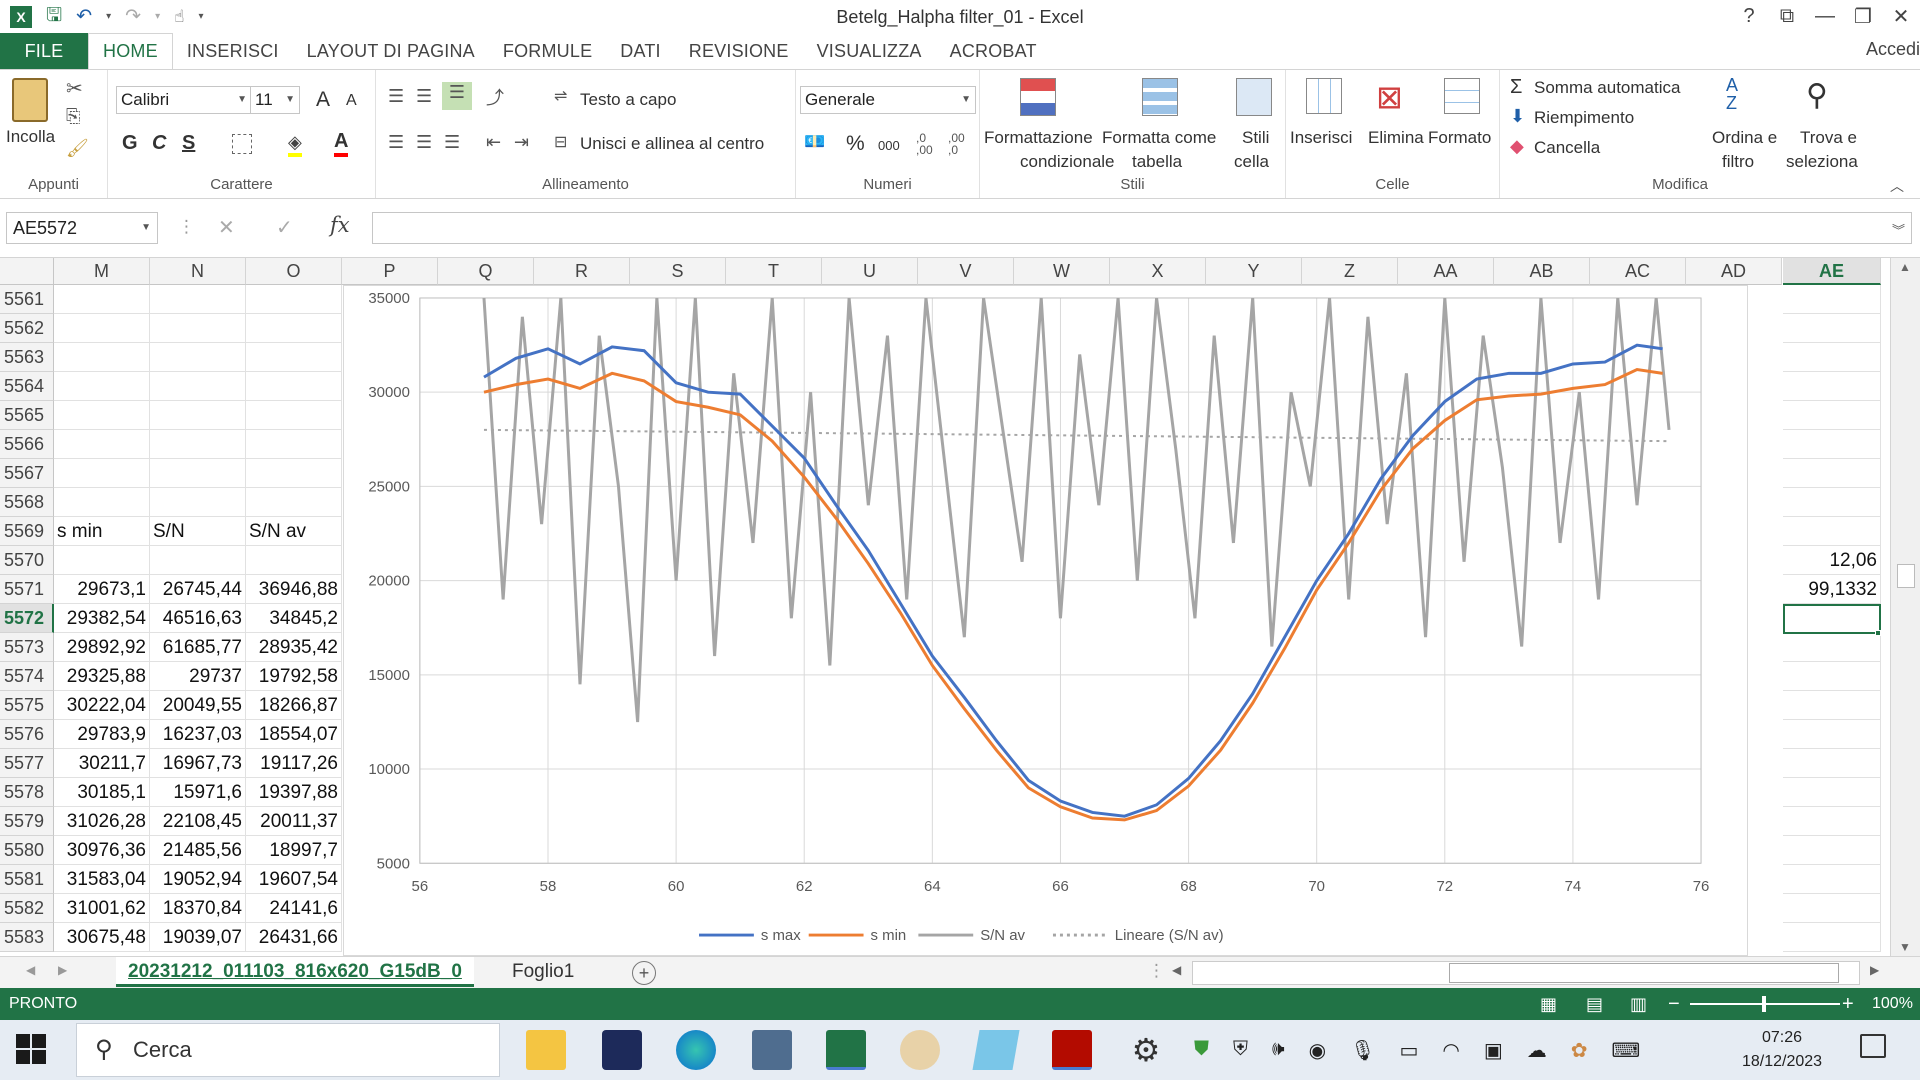  I want to click on column-header-y: Y, so click(1254, 271).